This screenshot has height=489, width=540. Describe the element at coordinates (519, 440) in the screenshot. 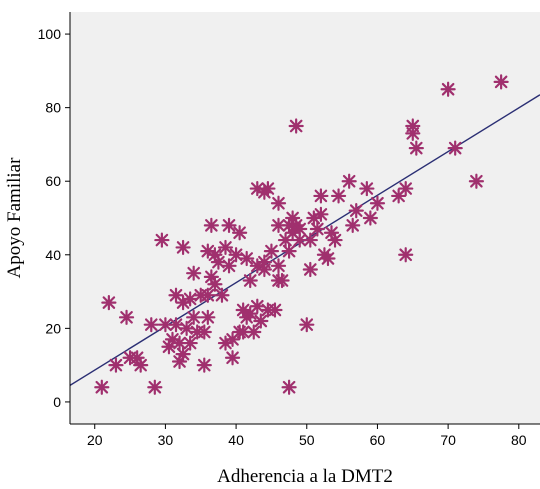

I see `x-tick-label: 80` at that location.